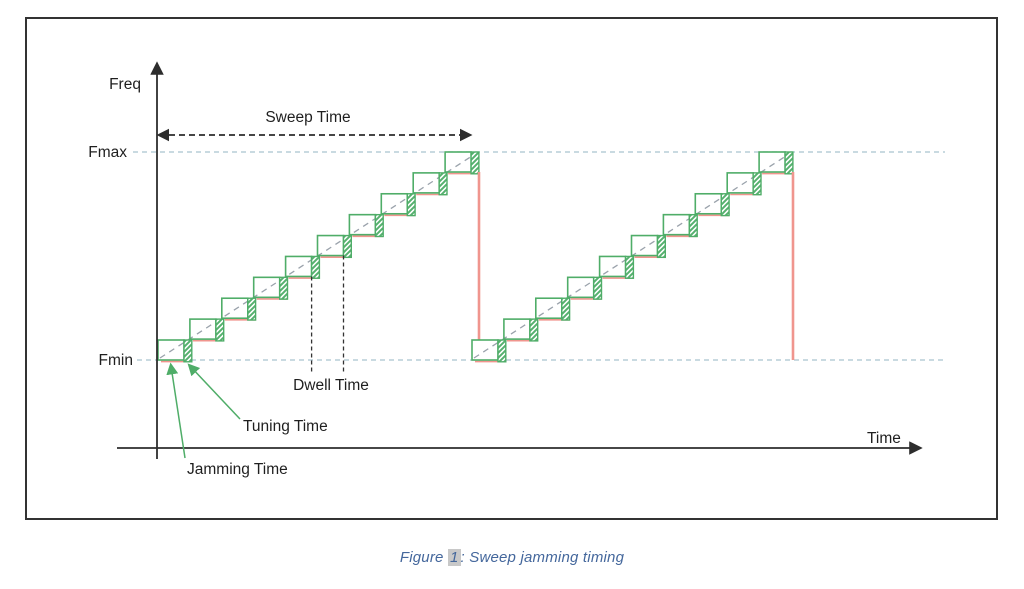 The height and width of the screenshot is (589, 1024). What do you see at coordinates (214, 391) in the screenshot?
I see `tuning-time-arrow` at bounding box center [214, 391].